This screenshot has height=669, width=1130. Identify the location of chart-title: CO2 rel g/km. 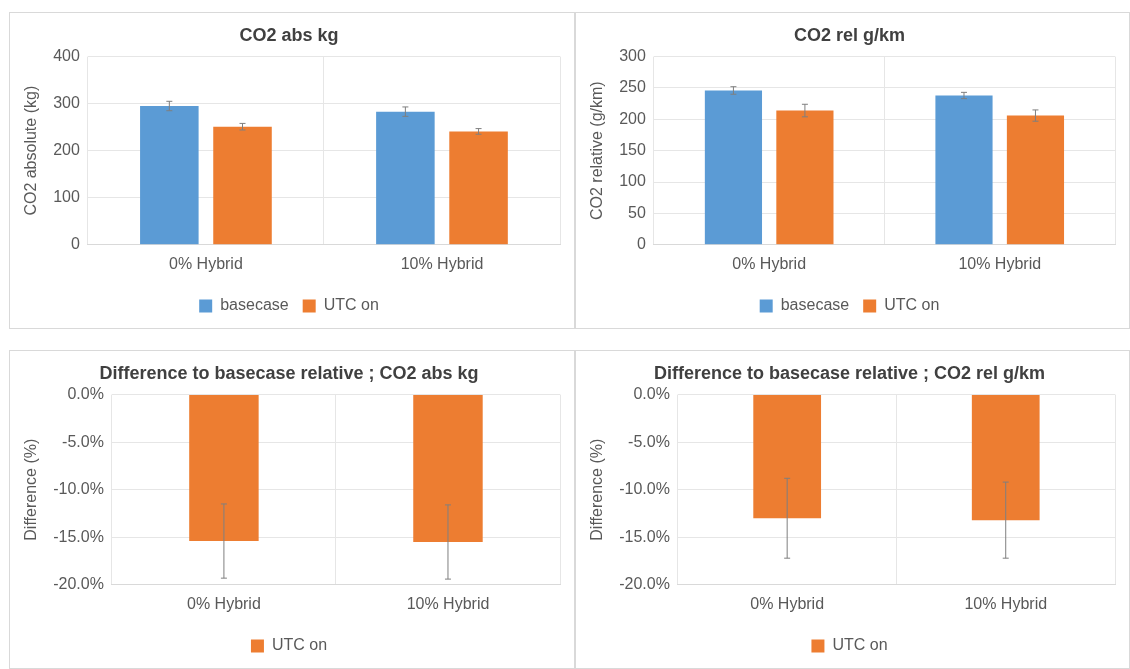
(849, 34).